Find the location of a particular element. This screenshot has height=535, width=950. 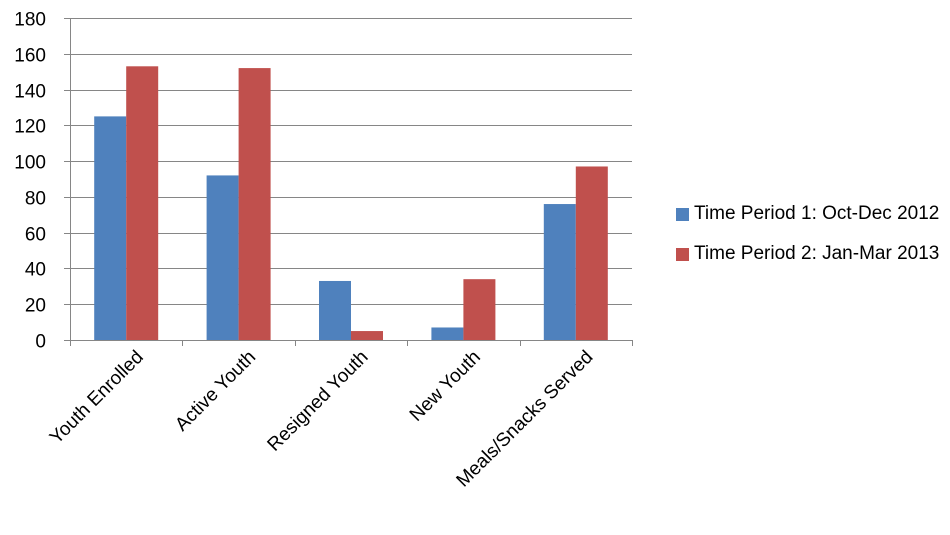

y-tick-label-60: 60 is located at coordinates (35, 235).